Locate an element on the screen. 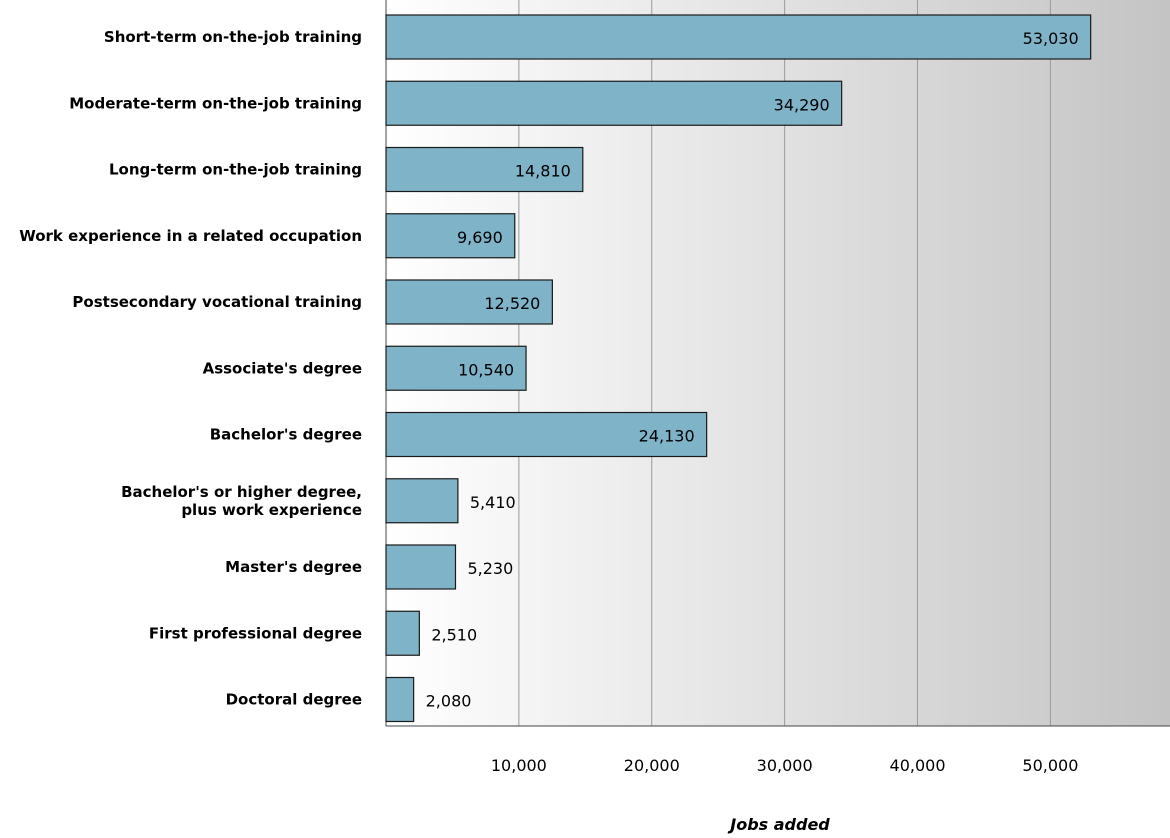 The image size is (1170, 838). category-label: First professional degree is located at coordinates (255, 633).